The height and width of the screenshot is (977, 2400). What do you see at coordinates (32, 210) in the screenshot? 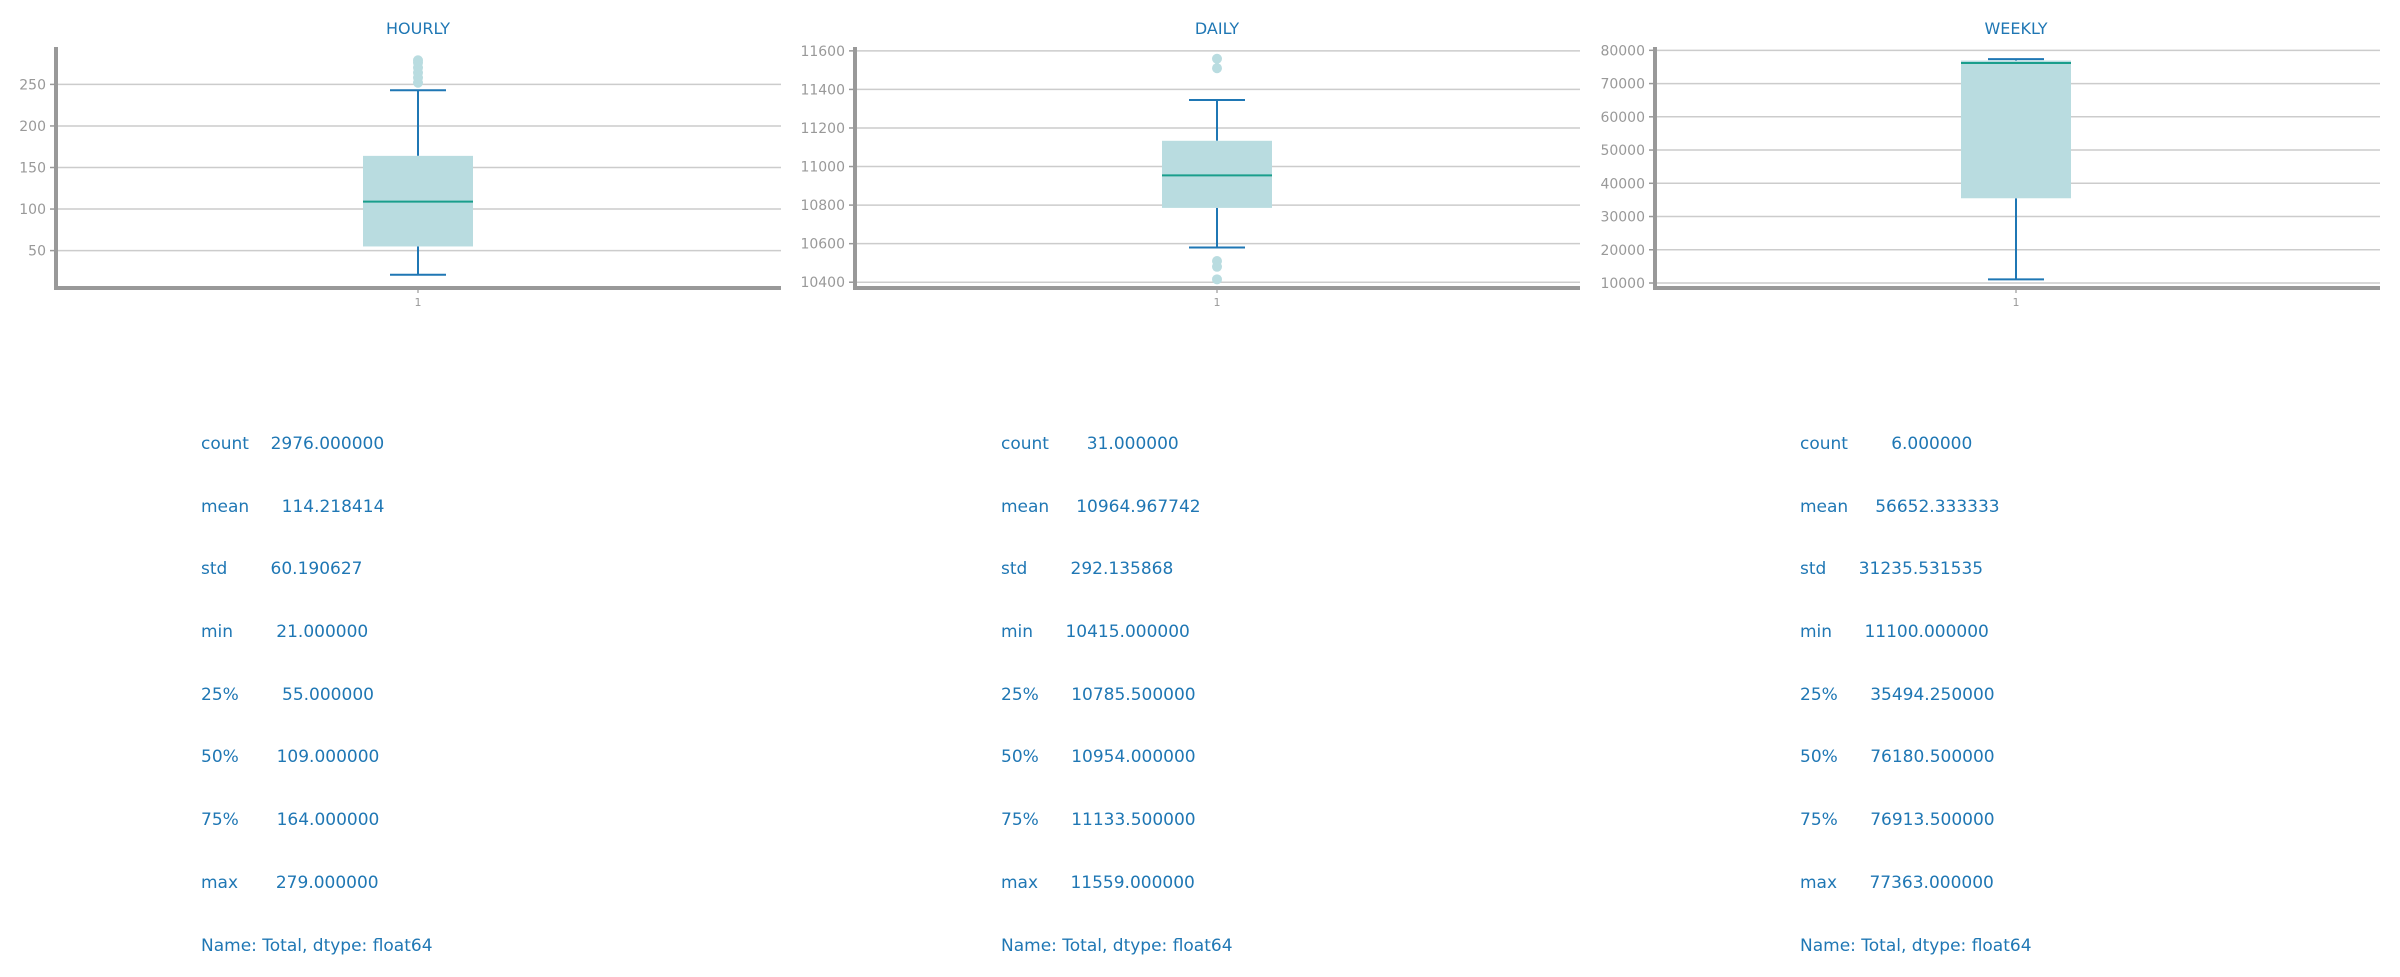
I see `y-tick-label: 100` at bounding box center [32, 210].